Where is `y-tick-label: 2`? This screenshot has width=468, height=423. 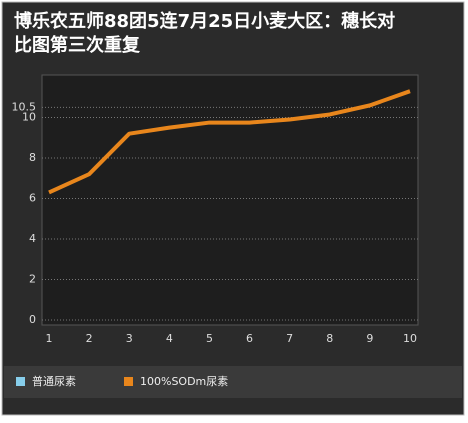
y-tick-label: 2 is located at coordinates (32, 278).